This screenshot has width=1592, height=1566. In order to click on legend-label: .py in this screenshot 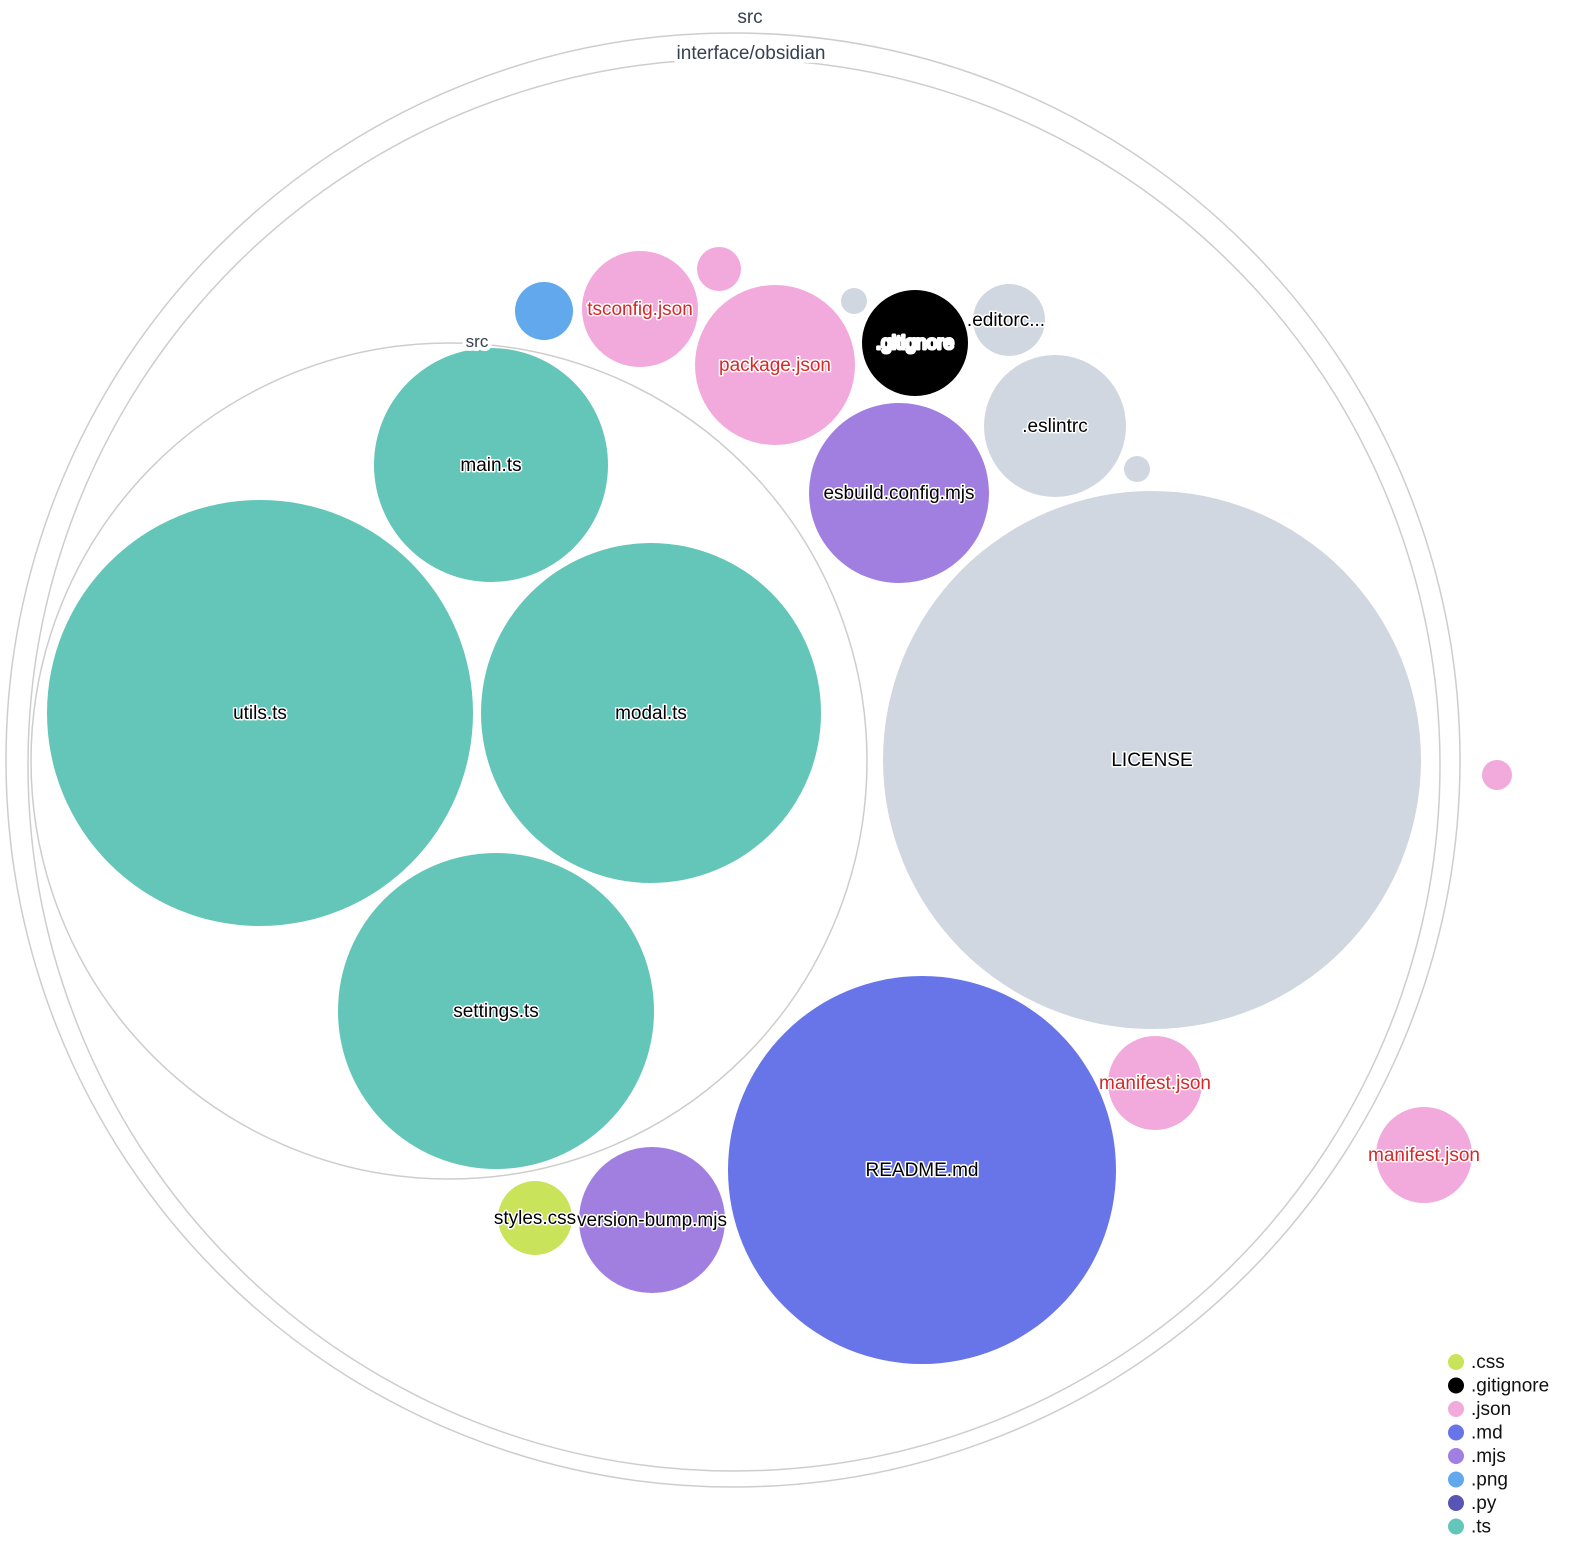, I will do `click(1484, 1503)`.